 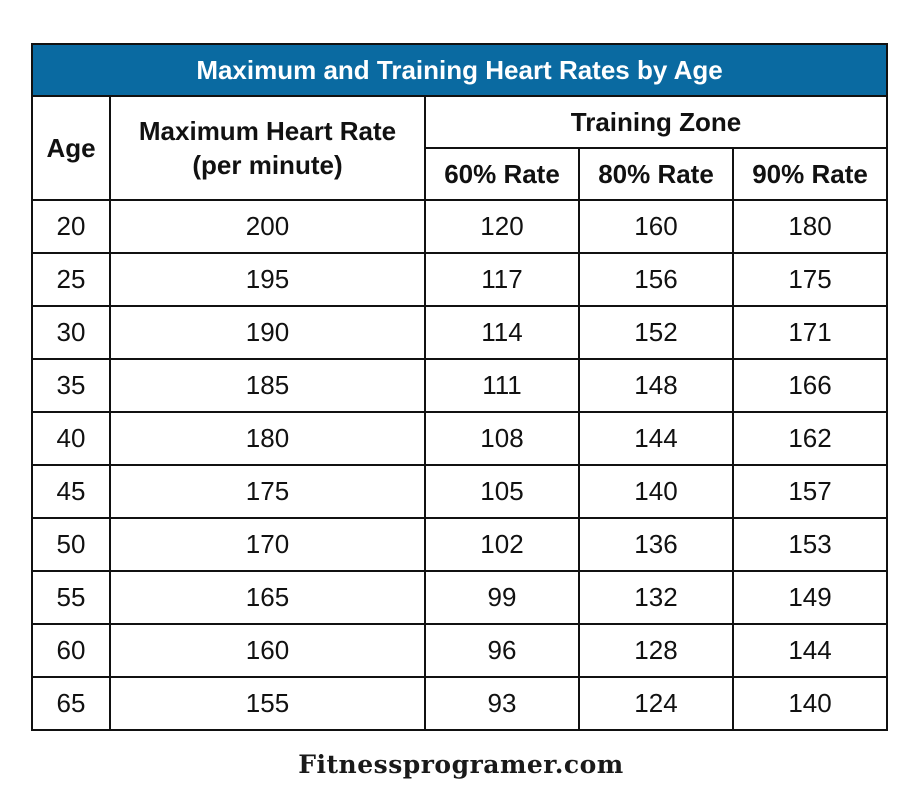 I want to click on training-zone-header: Training Zone, so click(x=656, y=122).